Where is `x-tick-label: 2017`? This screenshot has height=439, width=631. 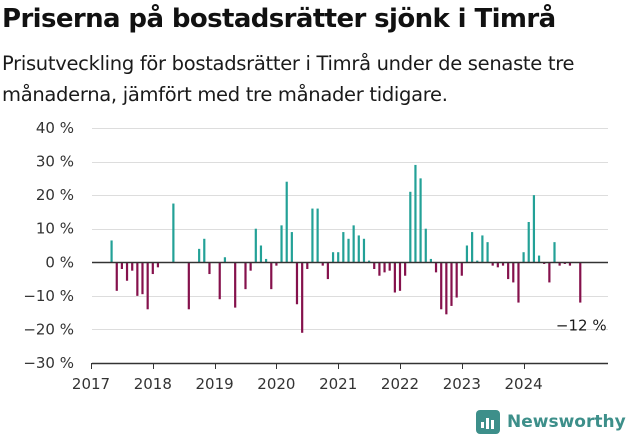 x-tick-label: 2017 is located at coordinates (91, 384).